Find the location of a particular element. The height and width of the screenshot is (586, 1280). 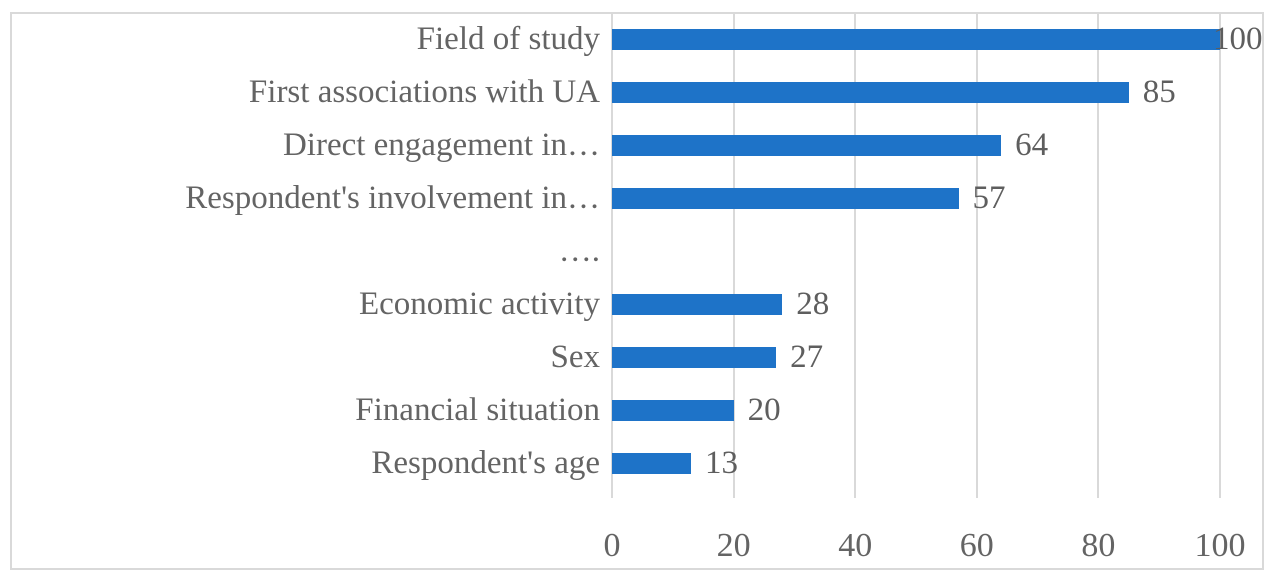

bar-value-label: 20 is located at coordinates (764, 410).